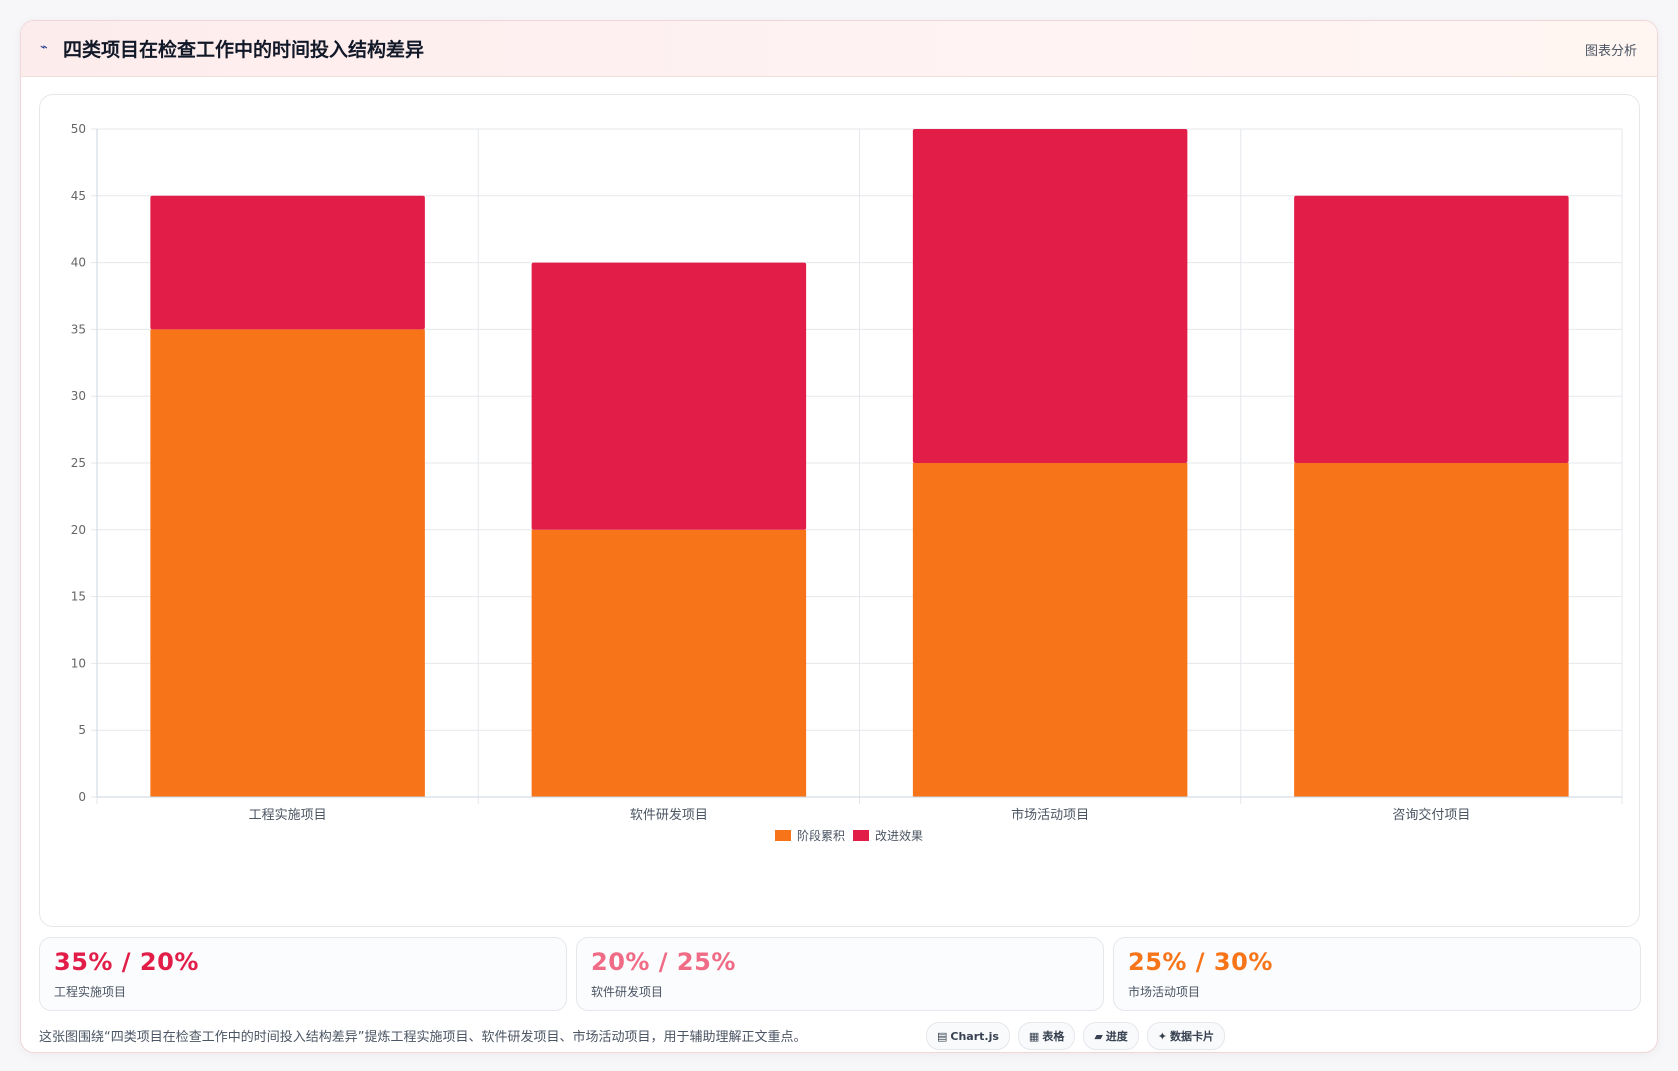 Image resolution: width=1678 pixels, height=1071 pixels. Describe the element at coordinates (1164, 992) in the screenshot. I see `stat-label: 市场活动项目` at that location.